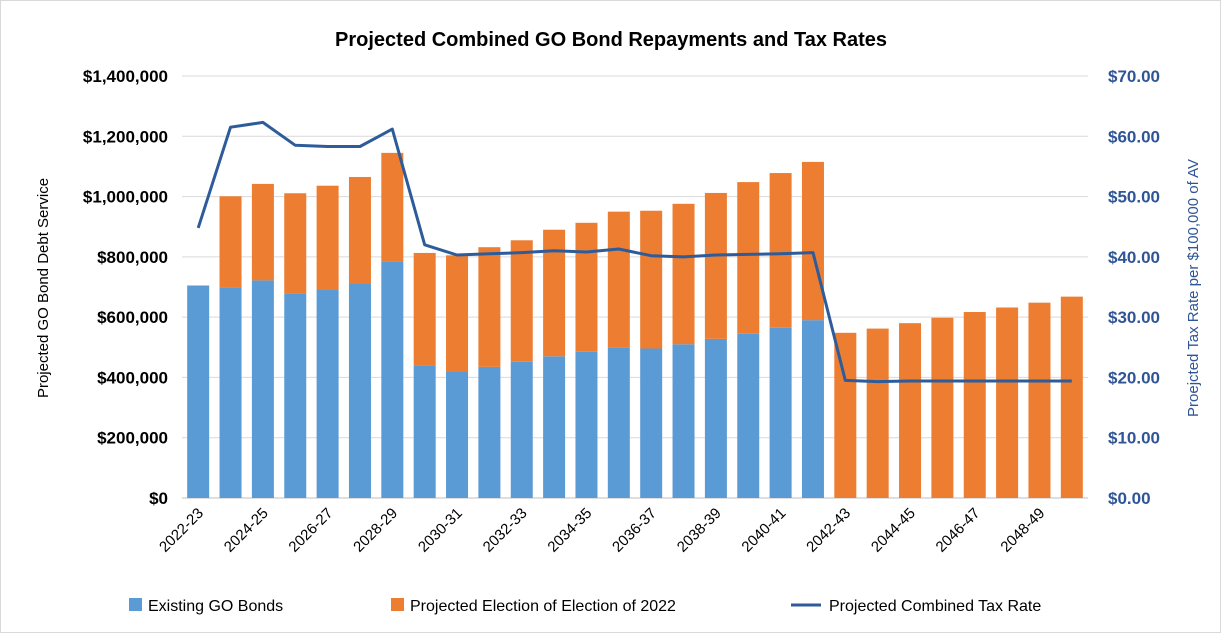 The image size is (1221, 634). What do you see at coordinates (958, 530) in the screenshot?
I see `x-tick-label: 2046-47` at bounding box center [958, 530].